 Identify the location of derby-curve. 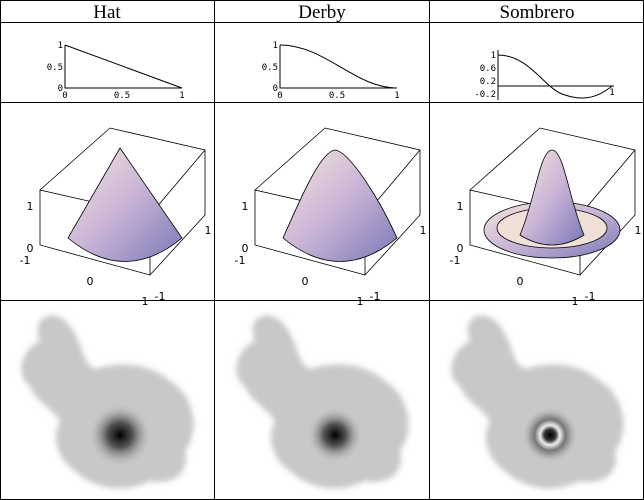
(338, 66).